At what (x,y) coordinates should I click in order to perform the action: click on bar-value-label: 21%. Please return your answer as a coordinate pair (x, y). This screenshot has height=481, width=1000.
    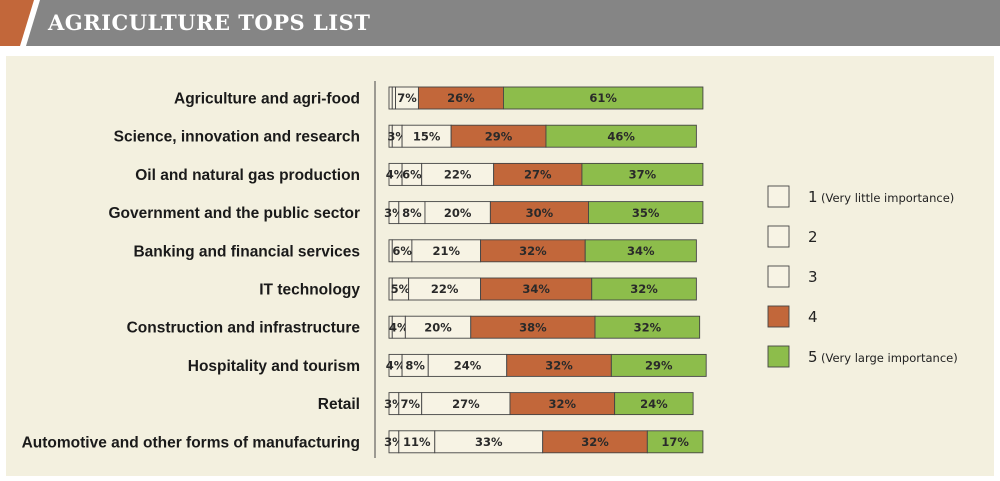
    Looking at the image, I should click on (446, 251).